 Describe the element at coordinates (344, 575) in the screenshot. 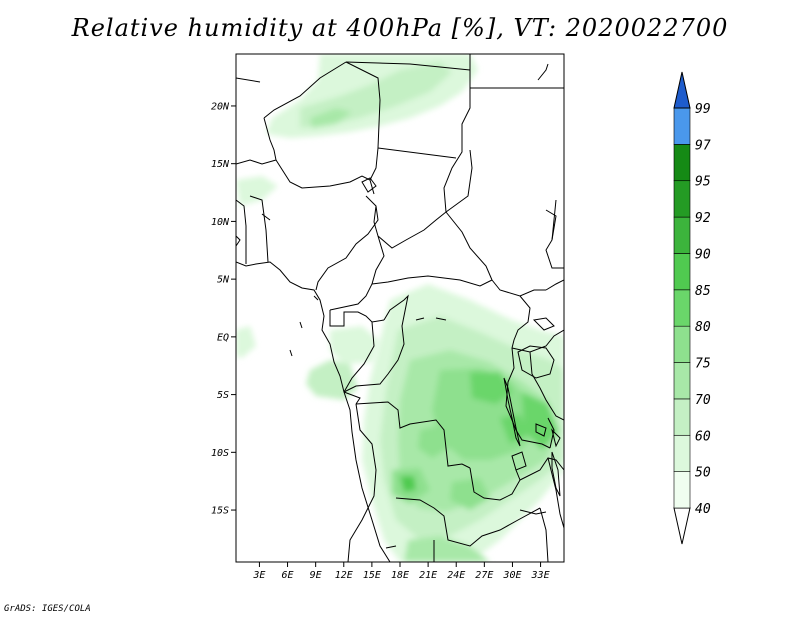

I see `lon-tick-label: 12E` at that location.